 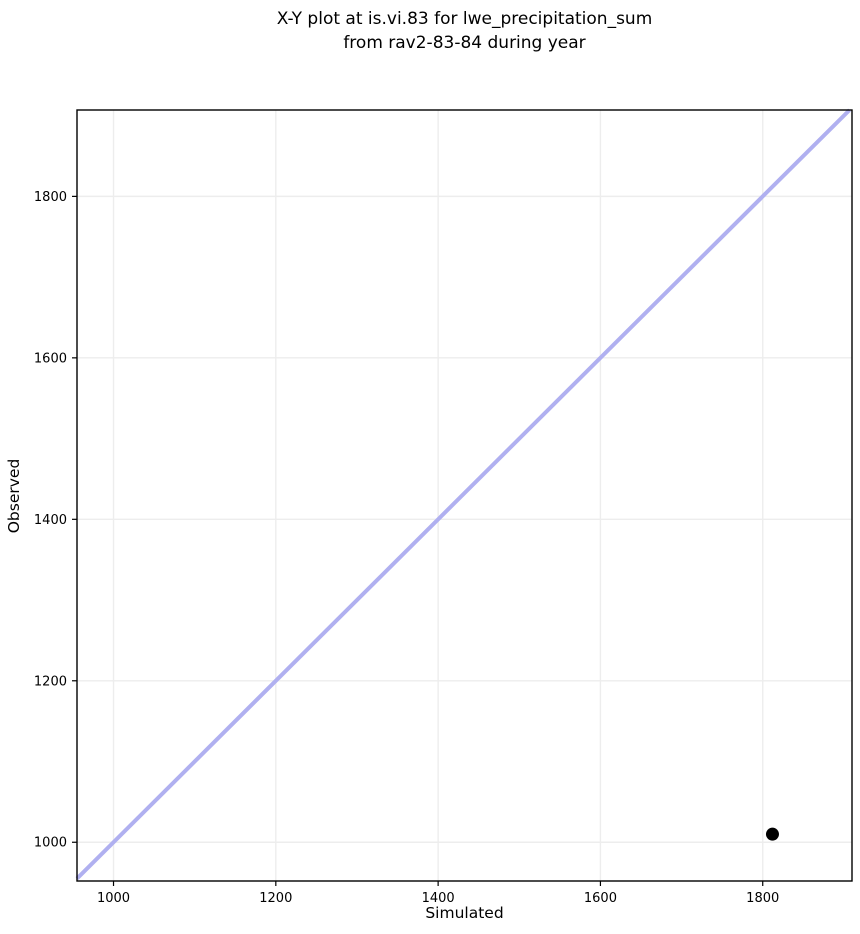 What do you see at coordinates (275, 898) in the screenshot?
I see `x-tick-label: 1200` at bounding box center [275, 898].